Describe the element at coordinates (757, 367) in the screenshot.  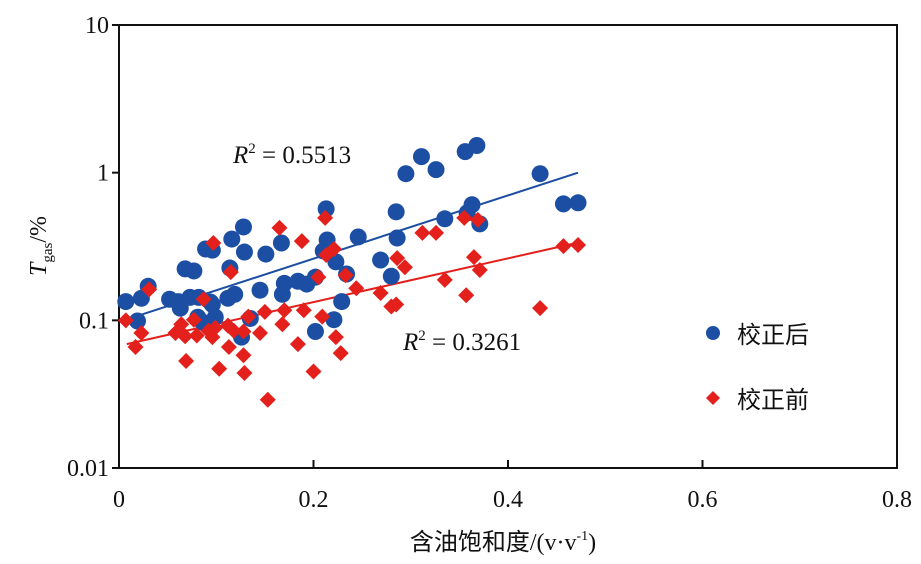
I see `legend: 校正后 校正前` at that location.